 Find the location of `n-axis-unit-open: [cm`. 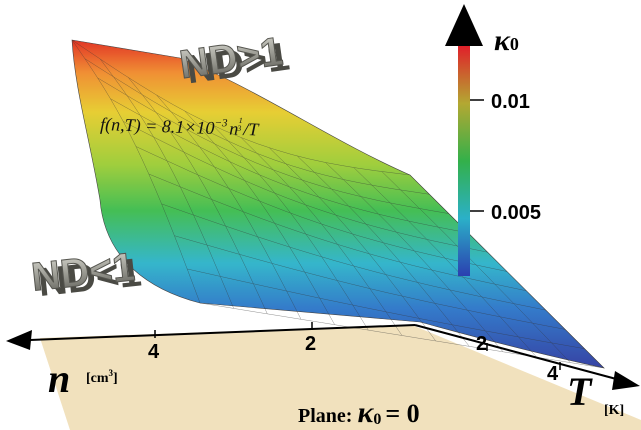

n-axis-unit-open: [cm is located at coordinates (97, 378).